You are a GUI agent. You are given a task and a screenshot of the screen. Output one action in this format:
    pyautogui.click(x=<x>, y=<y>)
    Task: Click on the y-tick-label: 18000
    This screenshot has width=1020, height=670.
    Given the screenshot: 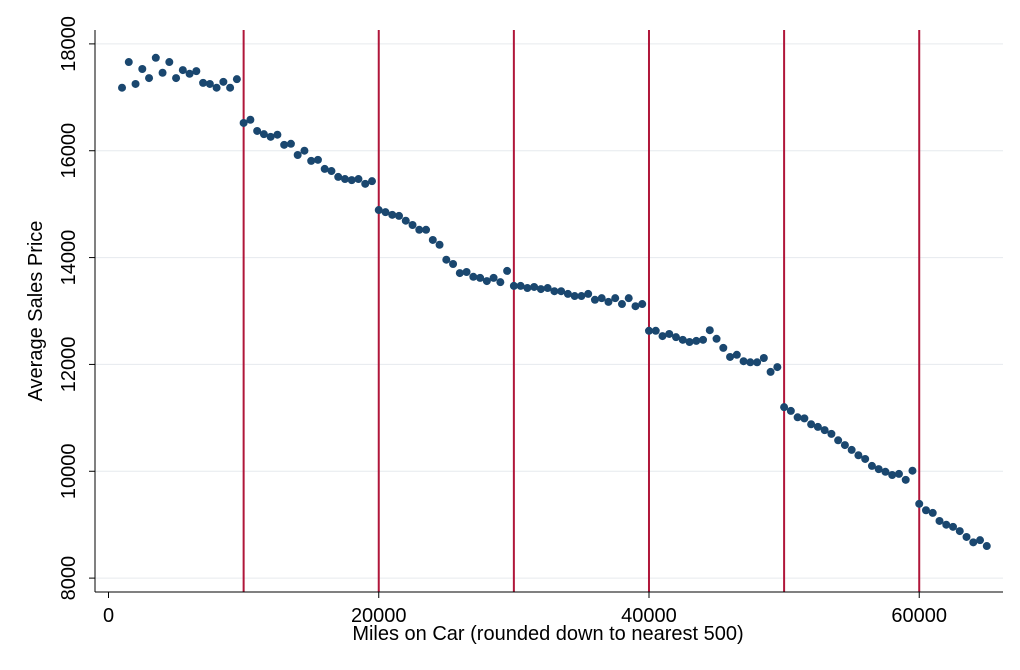 What is the action you would take?
    pyautogui.click(x=69, y=44)
    